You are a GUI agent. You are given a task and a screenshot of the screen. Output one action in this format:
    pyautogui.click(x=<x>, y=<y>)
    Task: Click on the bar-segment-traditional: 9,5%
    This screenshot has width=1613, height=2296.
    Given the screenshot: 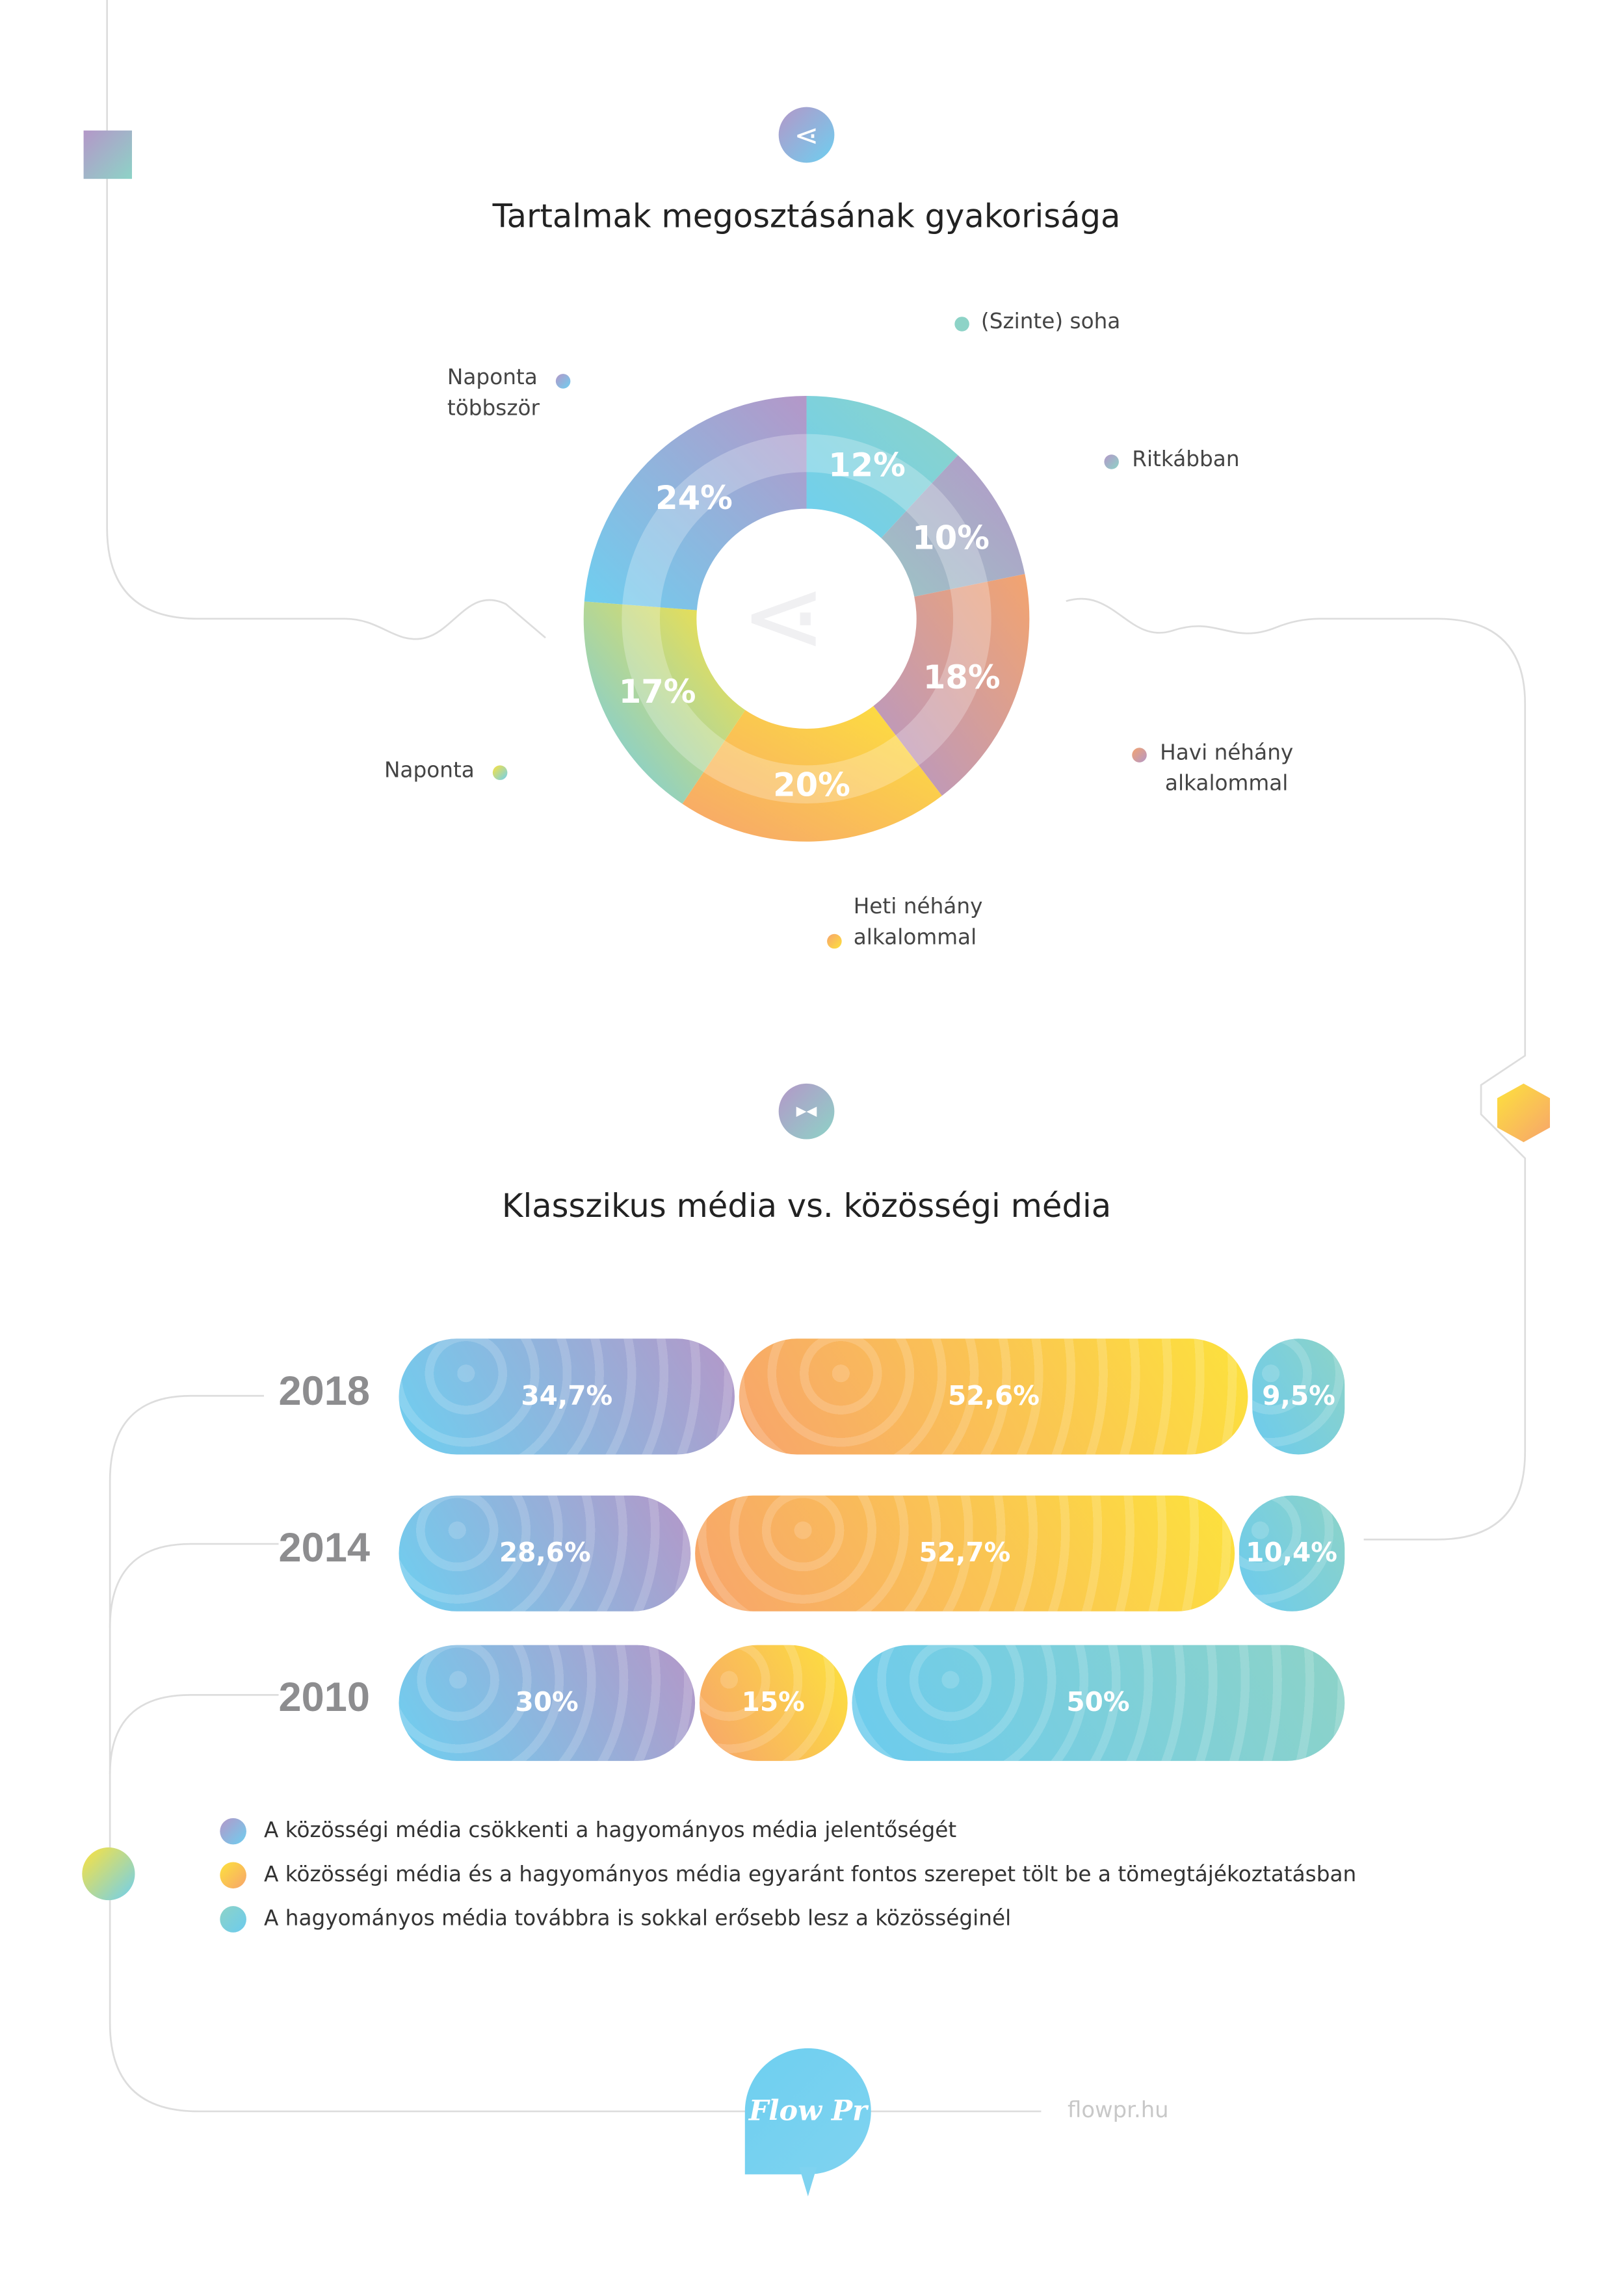 What is the action you would take?
    pyautogui.click(x=1299, y=1396)
    